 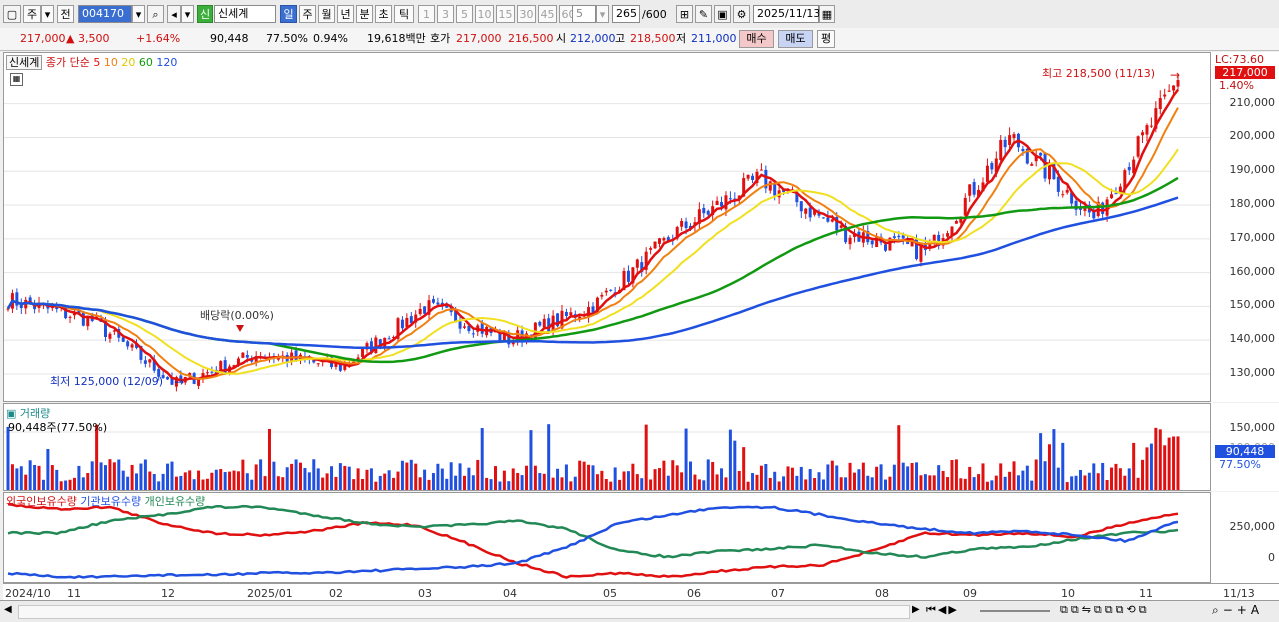 What do you see at coordinates (795, 39) in the screenshot?
I see `sell-button: 매도` at bounding box center [795, 39].